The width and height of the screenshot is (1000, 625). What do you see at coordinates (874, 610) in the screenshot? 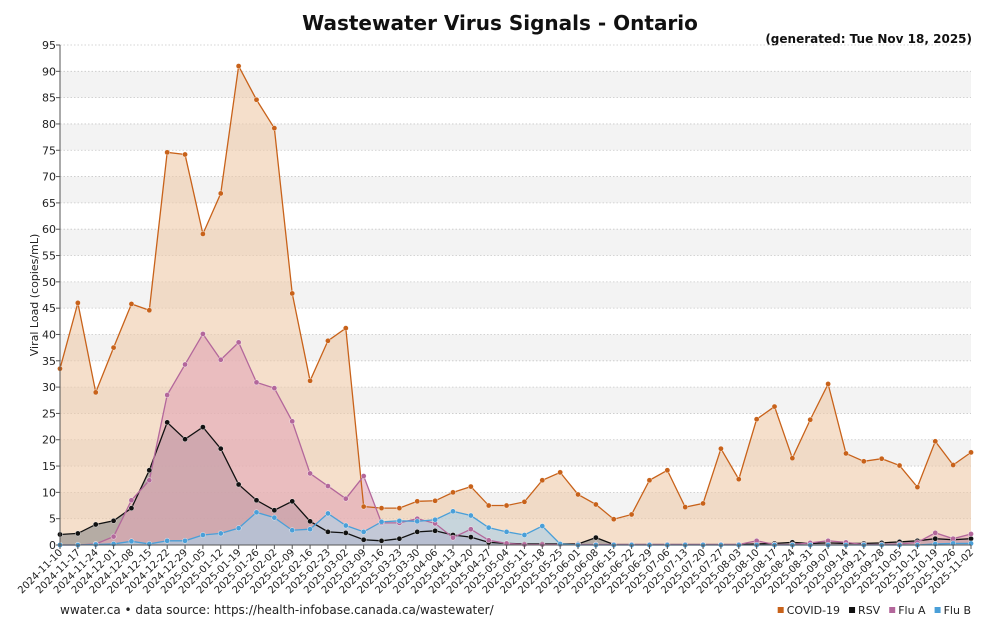
I see `legend: COVID-19 RSV Flu A Flu B` at bounding box center [874, 610].